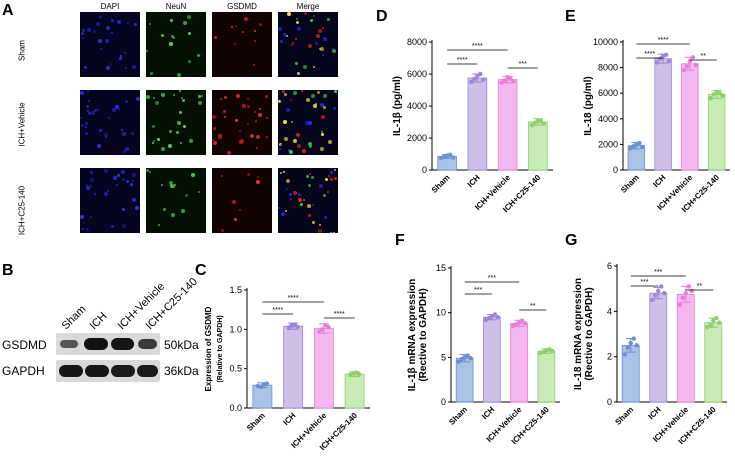 This screenshot has height=464, width=735. Describe the element at coordinates (242, 44) in the screenshot. I see `micrograph-sham-gsdmd` at that location.